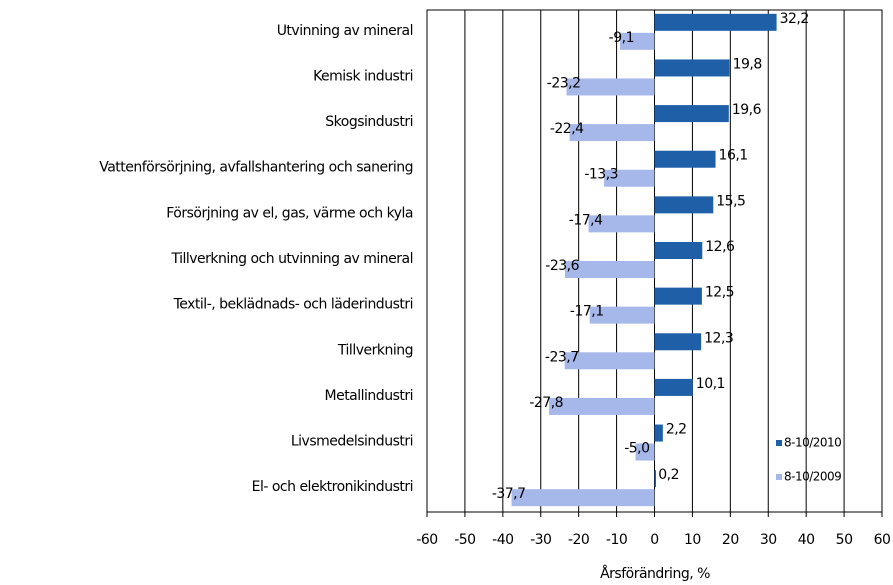 Image resolution: width=893 pixels, height=585 pixels. I want to click on x-tick-label: 60, so click(882, 540).